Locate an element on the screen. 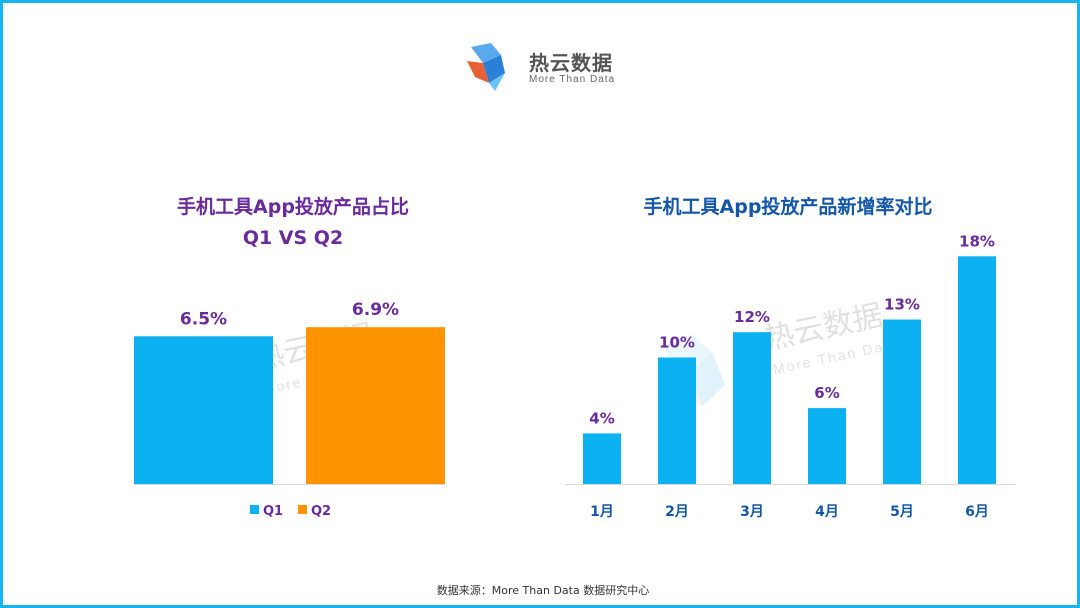 The image size is (1080, 608). month-tick-label-5: 5月 is located at coordinates (902, 512).